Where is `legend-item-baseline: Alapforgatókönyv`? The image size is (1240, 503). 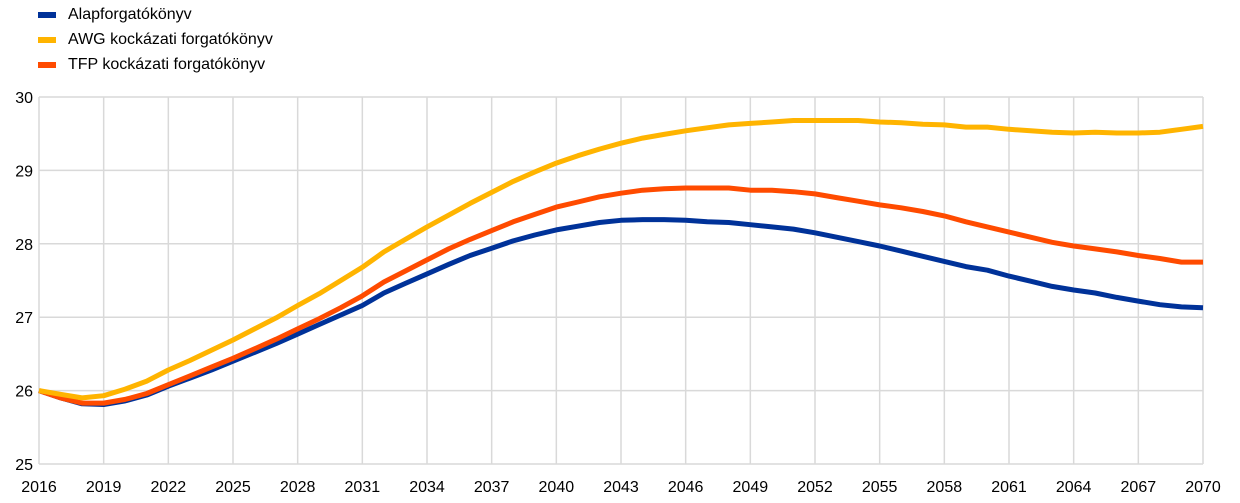
legend-item-baseline: Alapforgatókönyv is located at coordinates (155, 14).